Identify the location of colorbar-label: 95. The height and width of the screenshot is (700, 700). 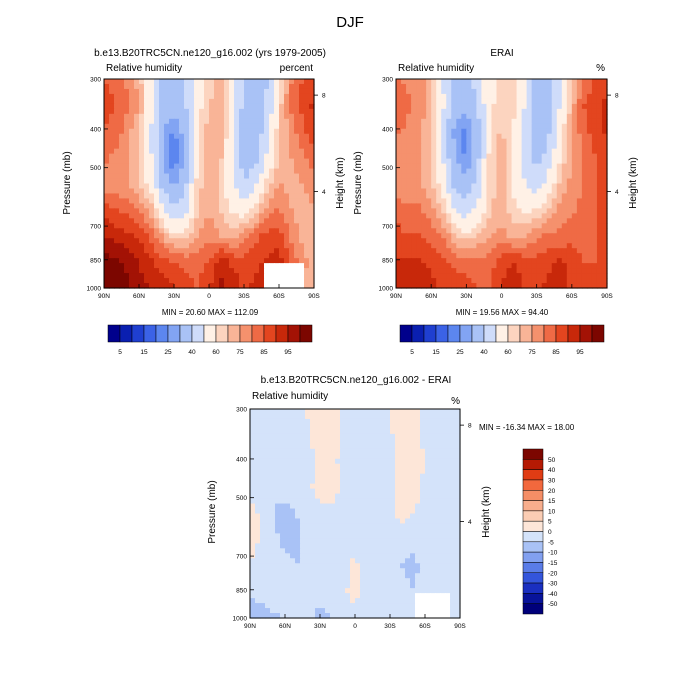
(580, 352).